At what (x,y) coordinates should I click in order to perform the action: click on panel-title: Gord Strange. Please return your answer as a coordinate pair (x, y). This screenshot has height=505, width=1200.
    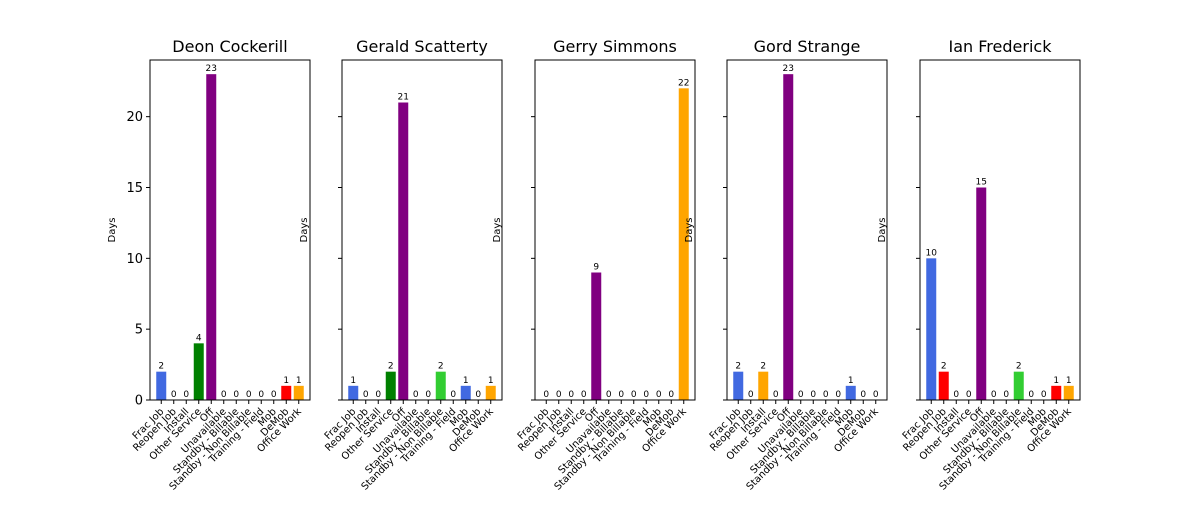
    Looking at the image, I should click on (807, 46).